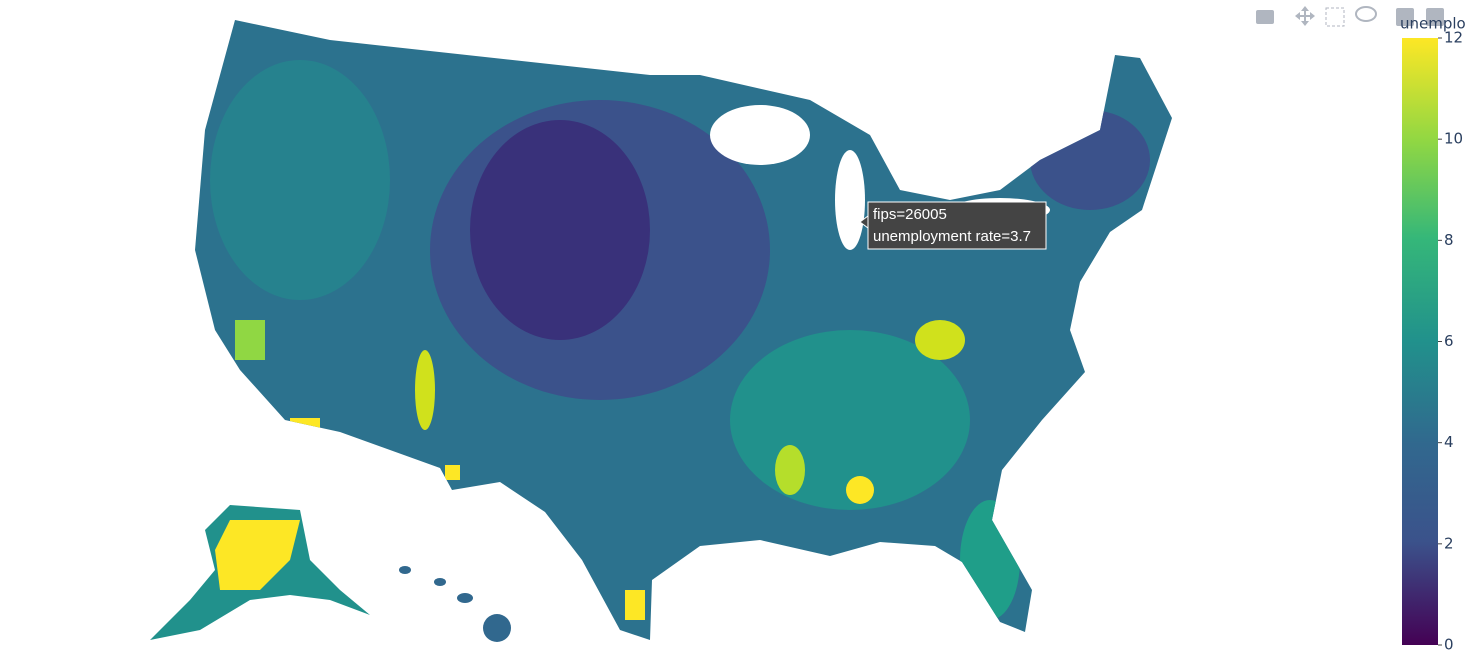  What do you see at coordinates (1449, 442) in the screenshot?
I see `colorbar-tick-label: 4` at bounding box center [1449, 442].